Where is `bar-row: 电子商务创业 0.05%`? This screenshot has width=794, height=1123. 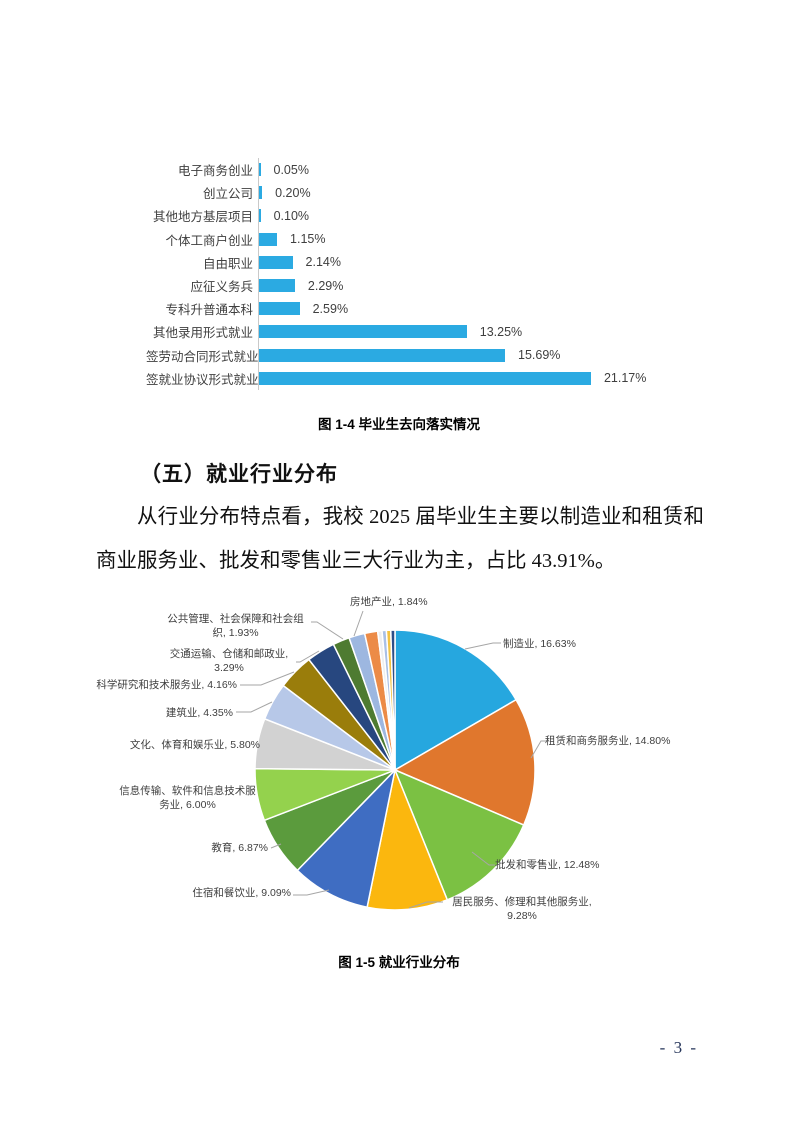
bar-row: 电子商务创业 0.05% is located at coordinates (402, 170).